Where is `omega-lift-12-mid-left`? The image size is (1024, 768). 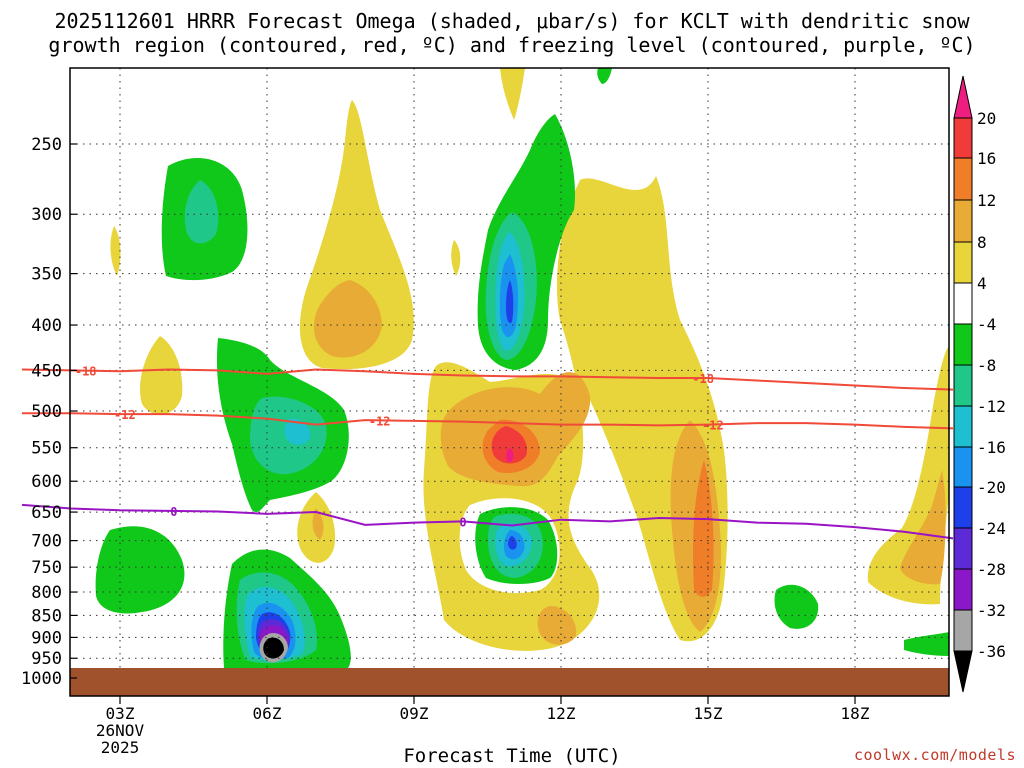
omega-lift-12-mid-left is located at coordinates (297, 431).